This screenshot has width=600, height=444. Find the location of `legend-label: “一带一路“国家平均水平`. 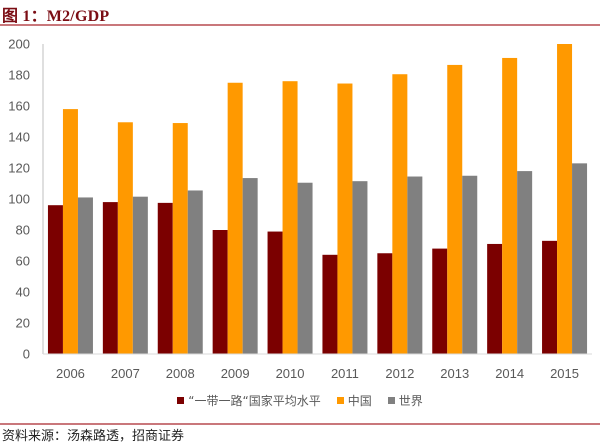

legend-label: “一带一路“国家平均水平 is located at coordinates (254, 401).